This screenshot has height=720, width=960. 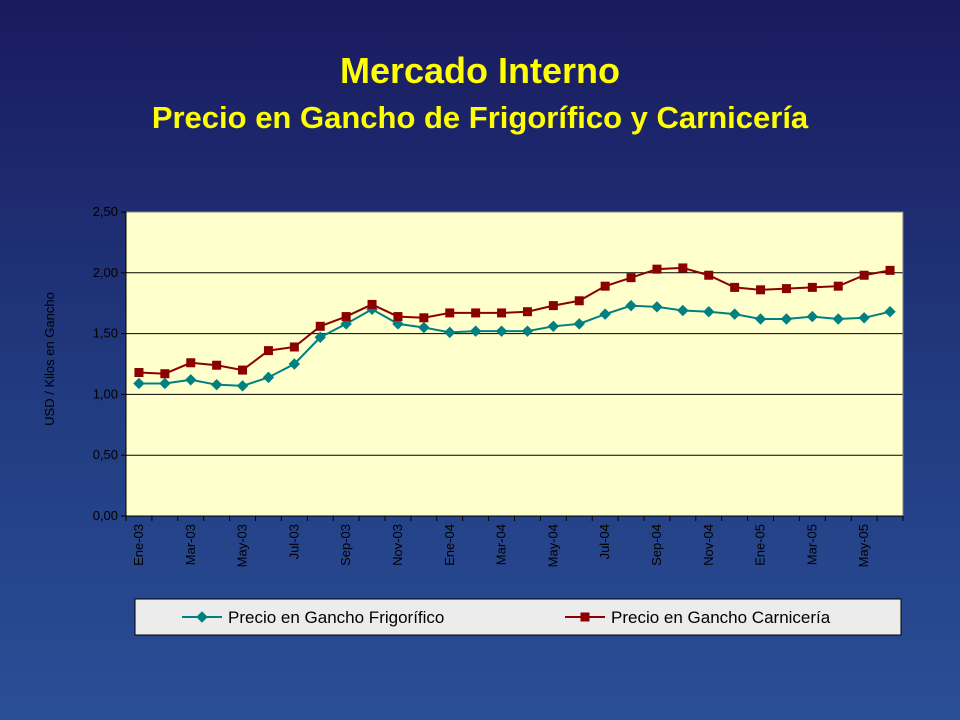 What do you see at coordinates (811, 544) in the screenshot?
I see `x-tick-label: Mar-05` at bounding box center [811, 544].